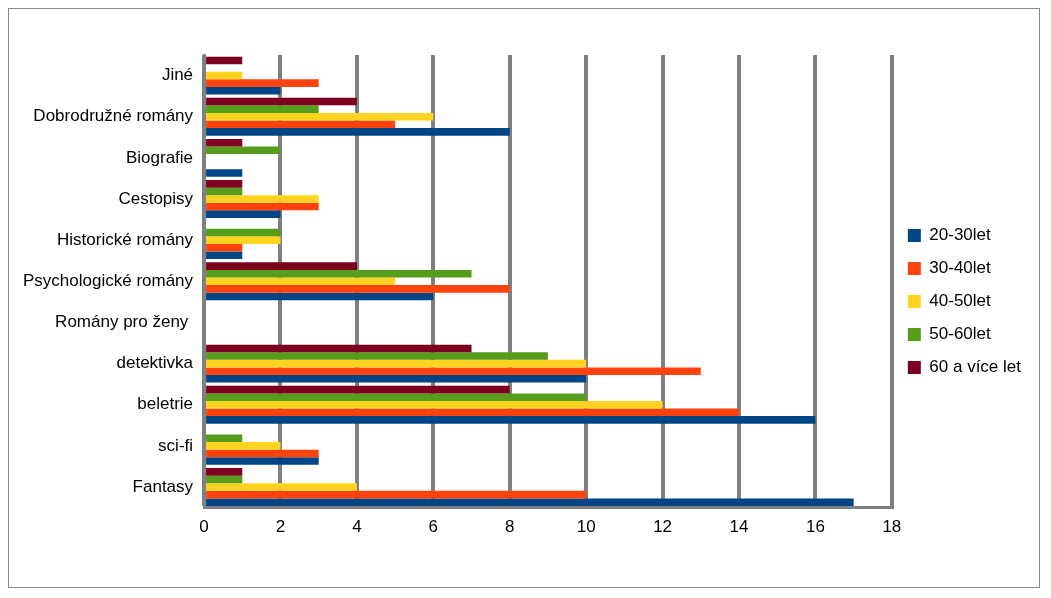  I want to click on x-tick-label: 2, so click(280, 527).